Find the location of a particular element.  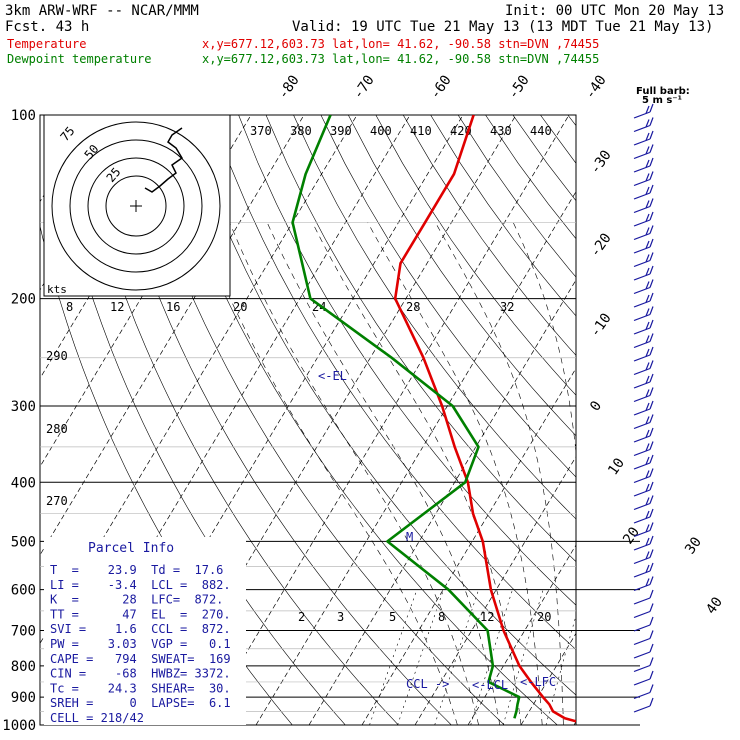

init-time: Init: 00 UTC Mon 20 May 13 is located at coordinates (614, 11).